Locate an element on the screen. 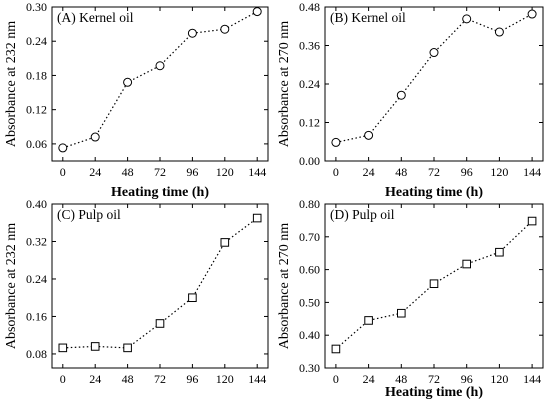  panel-a-ytick-label: 0.30 is located at coordinates (36, 7).